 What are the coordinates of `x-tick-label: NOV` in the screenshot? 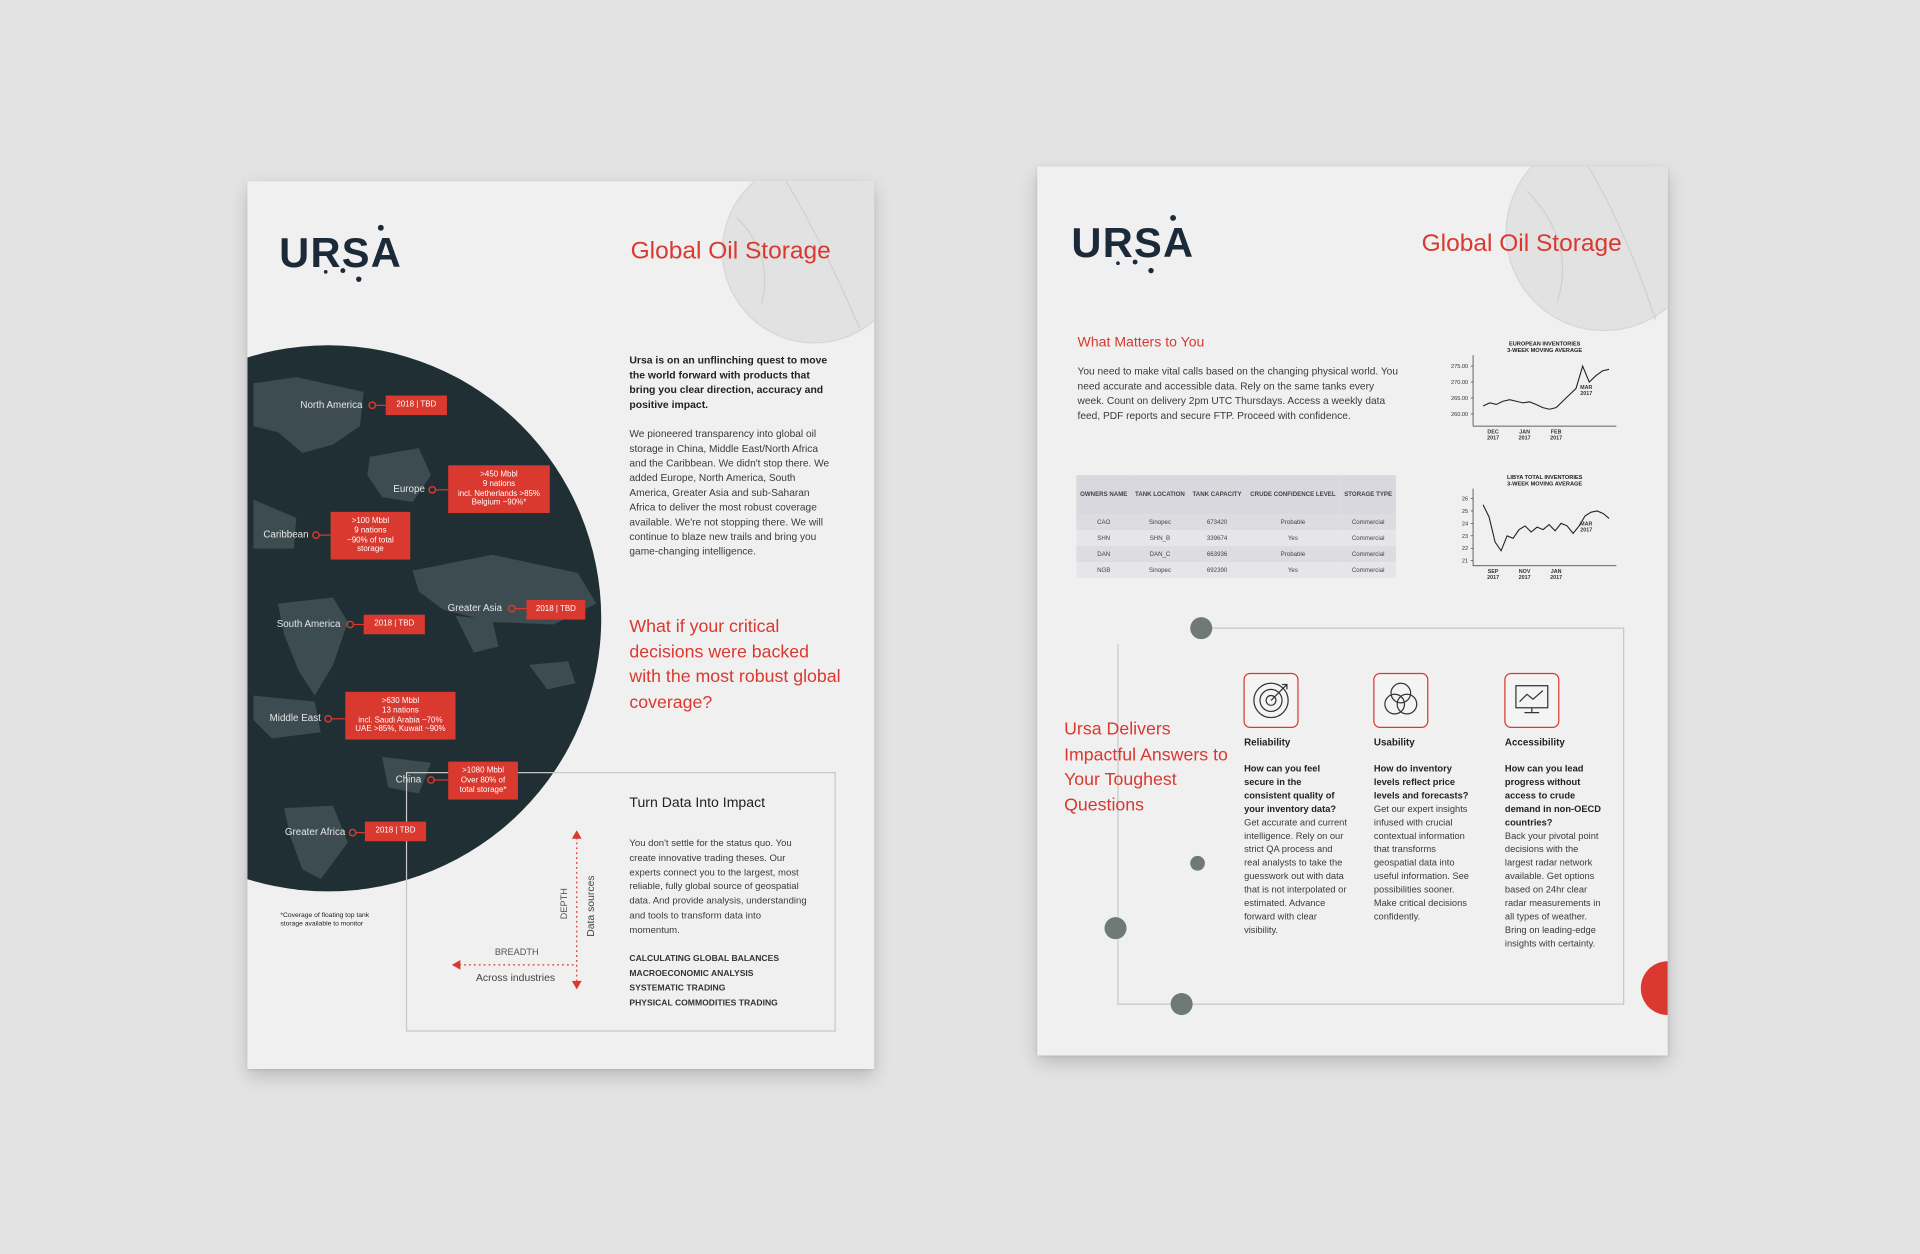 It's located at (1525, 572).